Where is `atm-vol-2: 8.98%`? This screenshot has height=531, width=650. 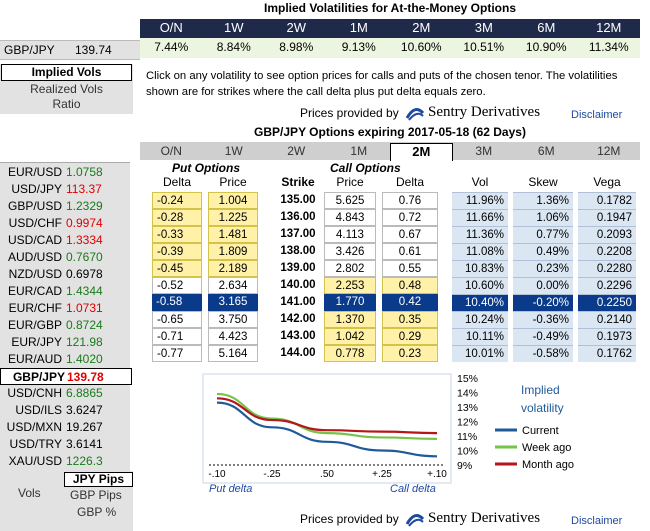 atm-vol-2: 8.98% is located at coordinates (296, 47).